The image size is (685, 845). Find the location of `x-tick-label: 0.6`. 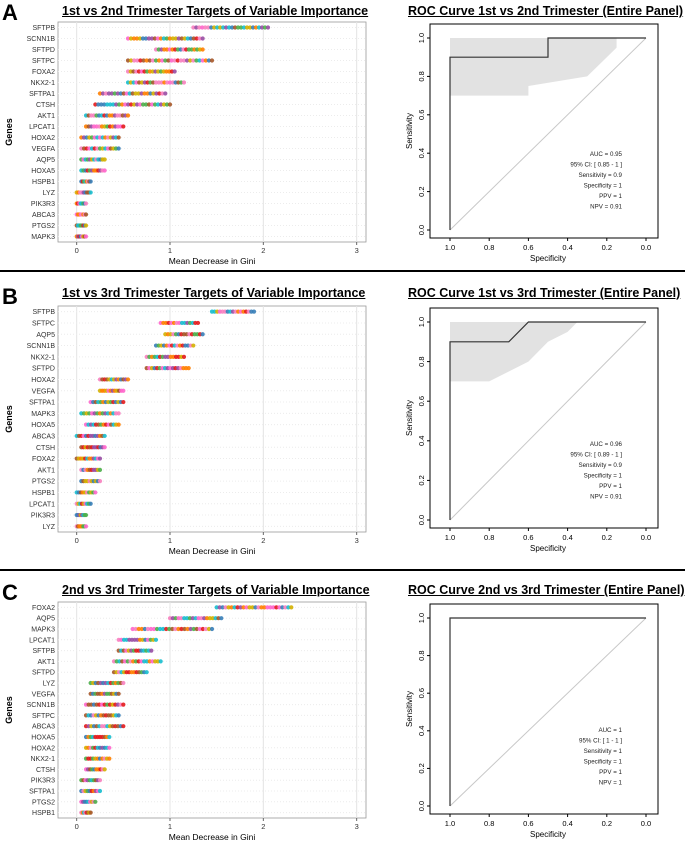

x-tick-label: 0.6 is located at coordinates (528, 823).